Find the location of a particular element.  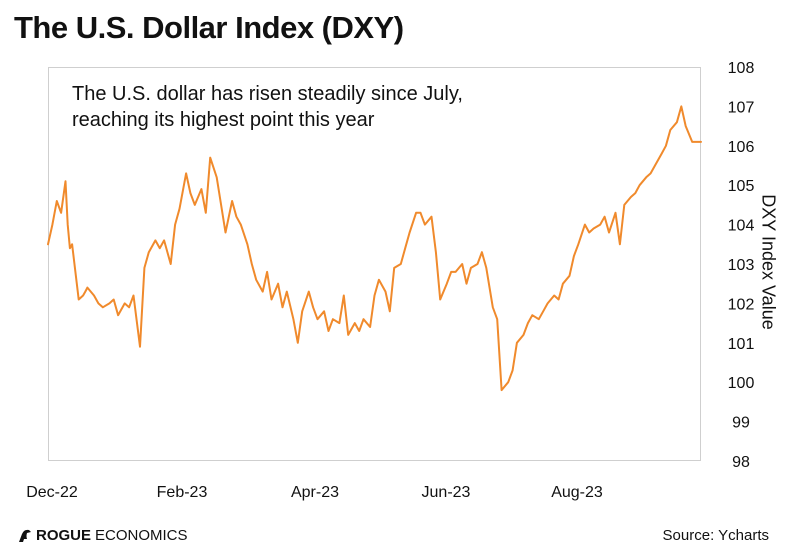

brand-name-bold: ROGUE is located at coordinates (64, 535).